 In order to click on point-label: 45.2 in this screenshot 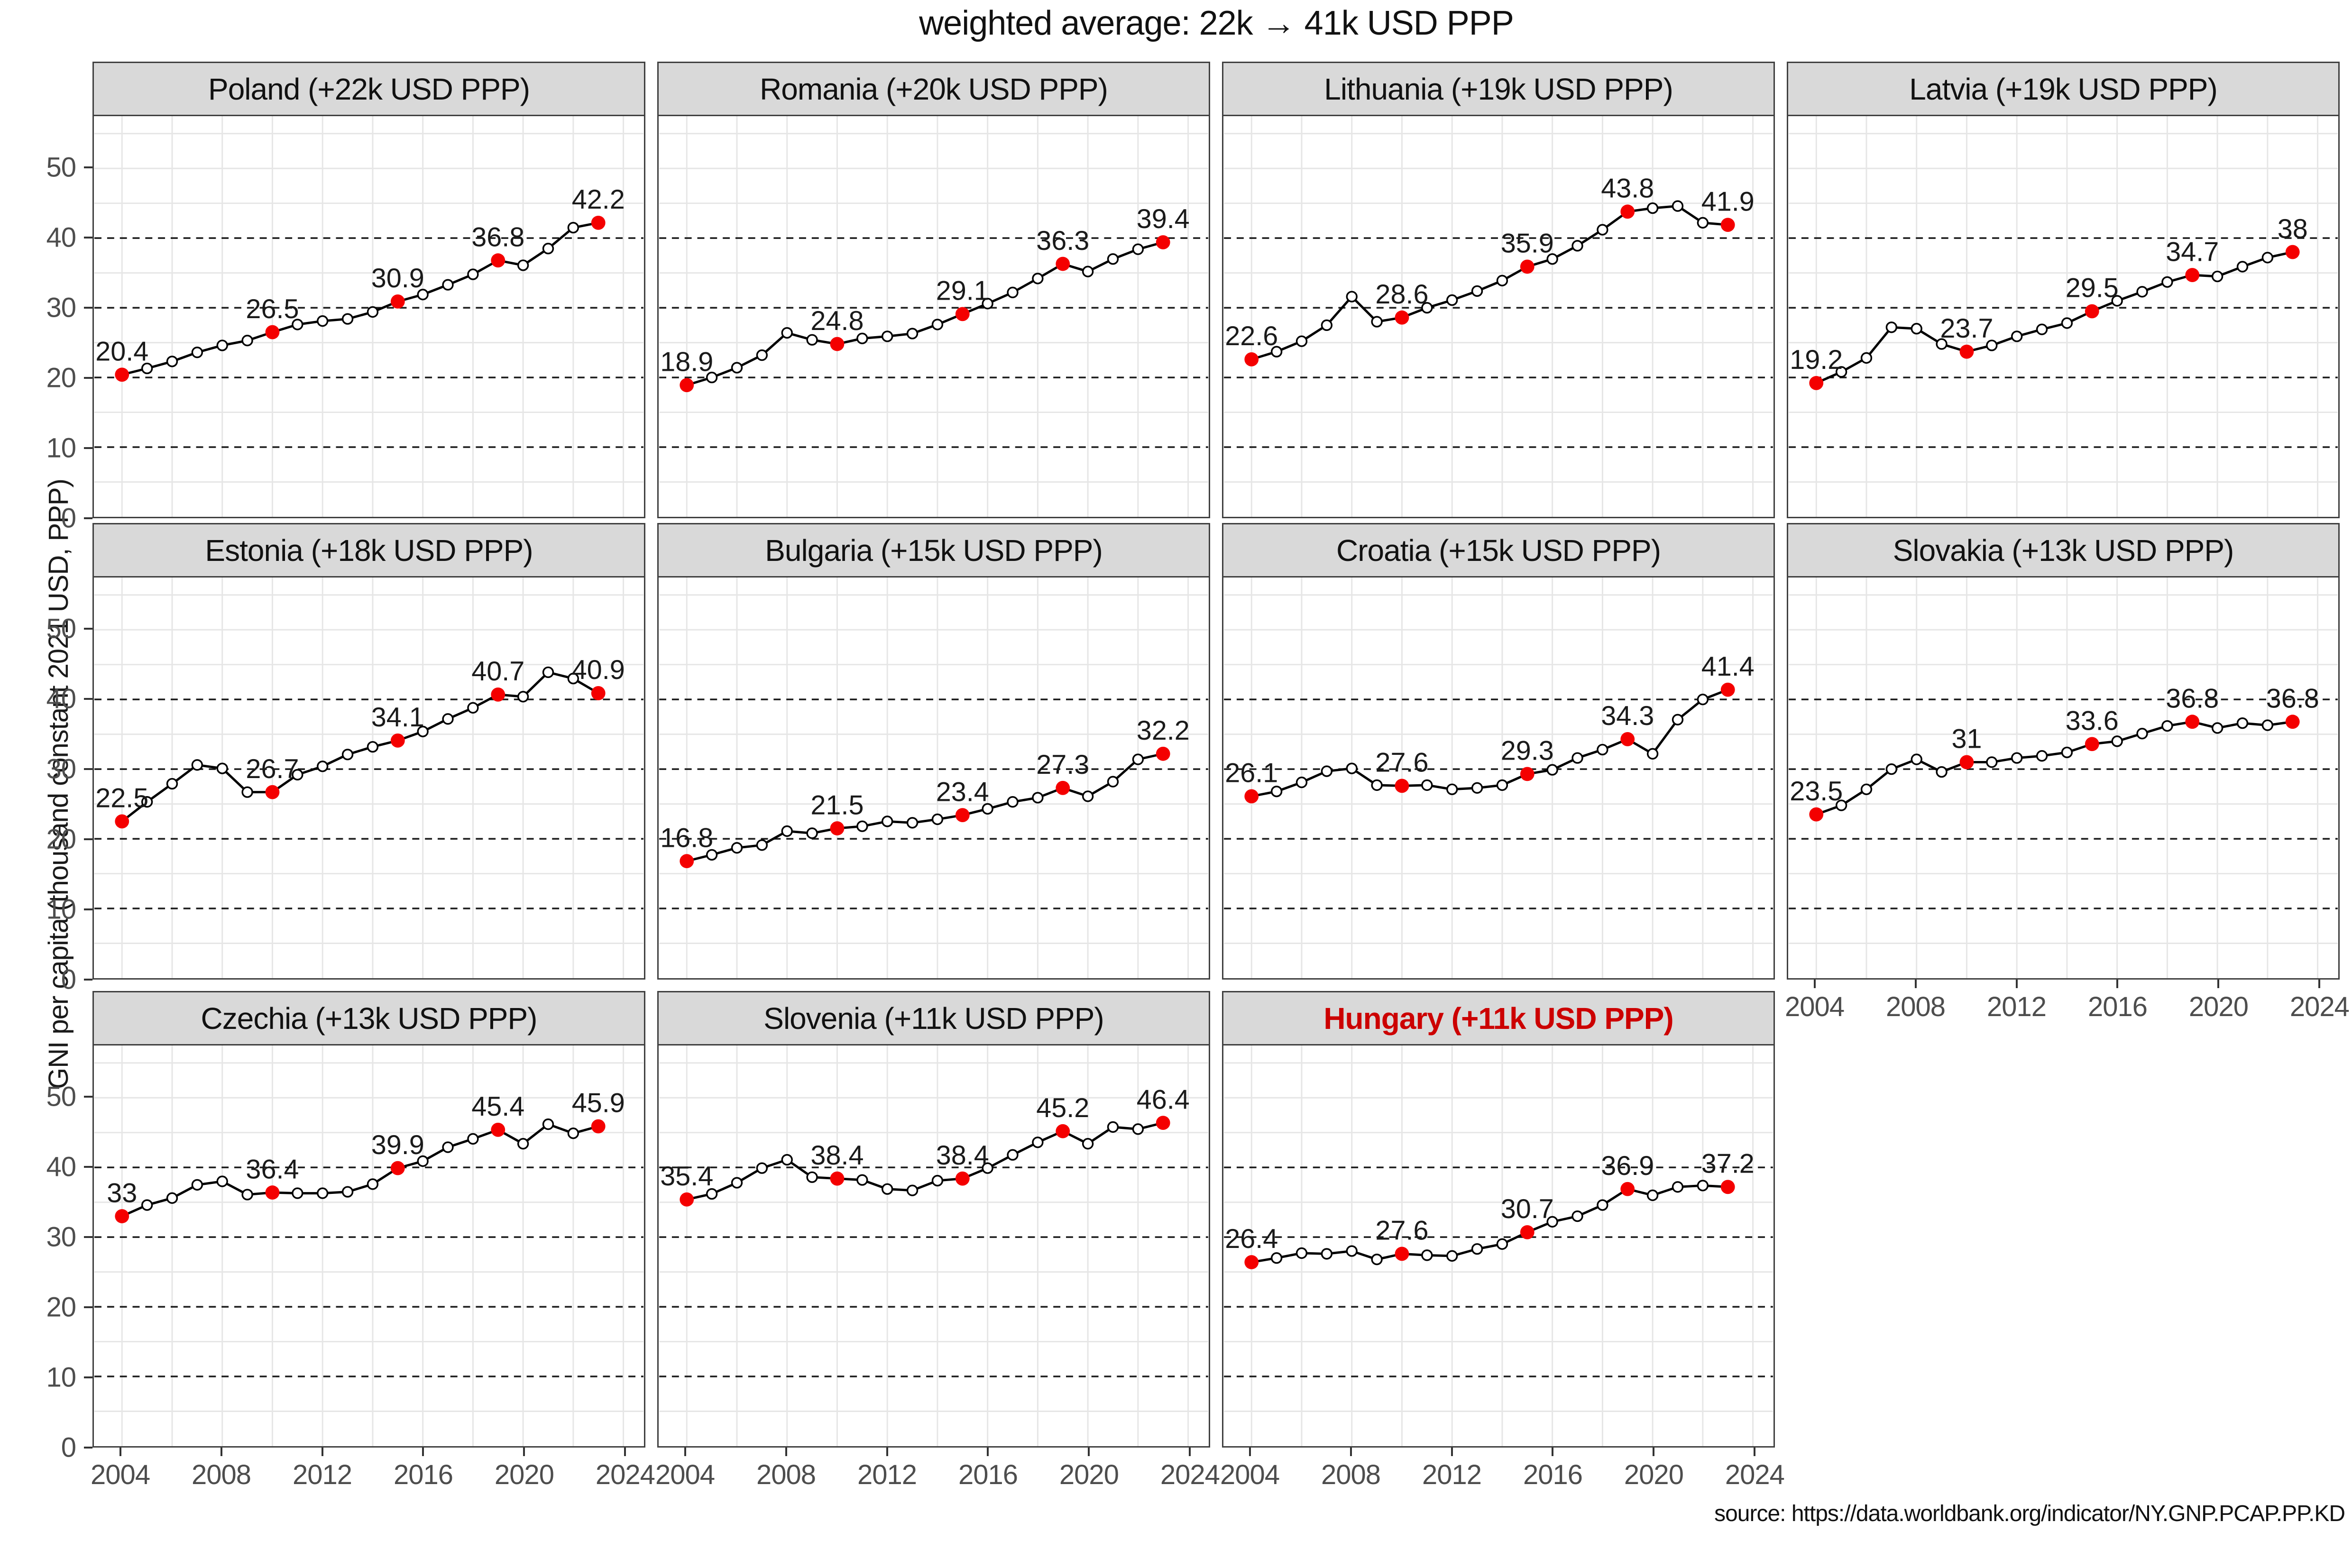, I will do `click(1062, 1108)`.